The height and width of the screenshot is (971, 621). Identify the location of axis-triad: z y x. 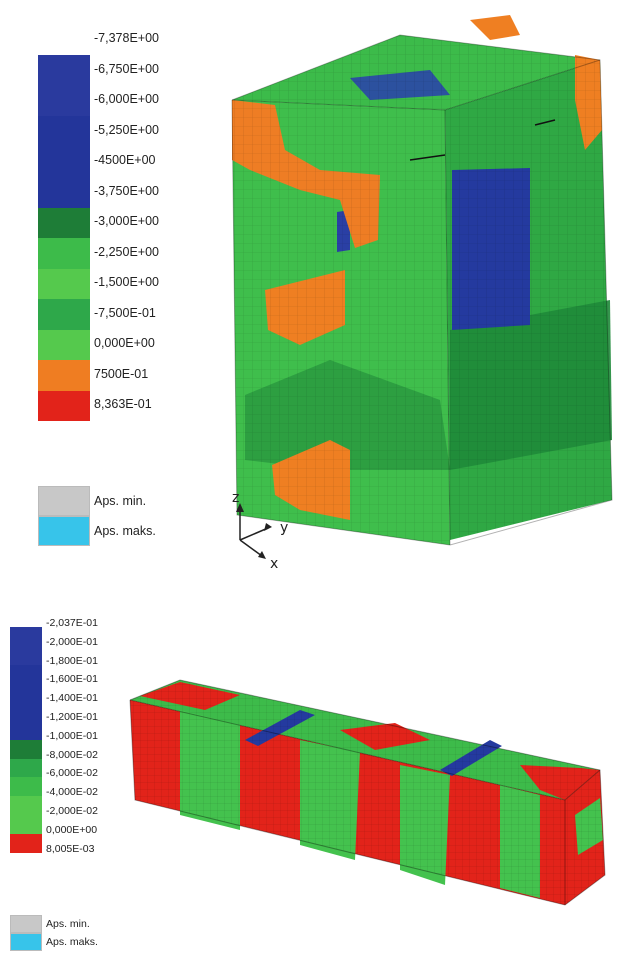
(260, 531).